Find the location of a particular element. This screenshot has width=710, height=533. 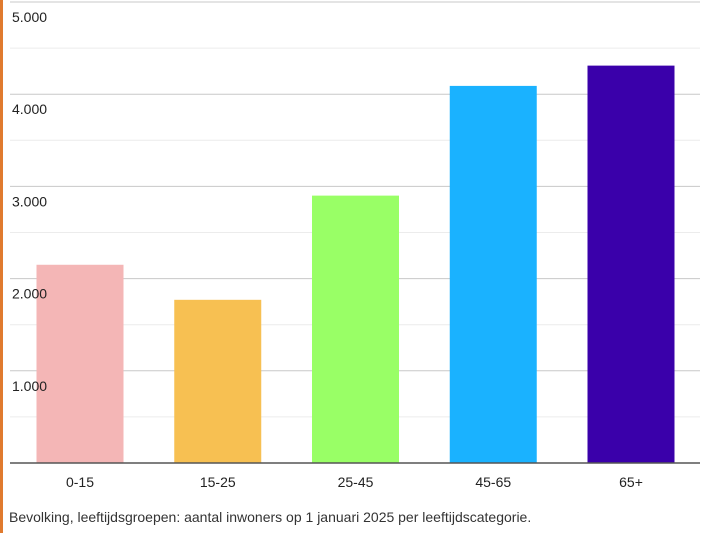

x-tick-label: 65+ is located at coordinates (631, 482).